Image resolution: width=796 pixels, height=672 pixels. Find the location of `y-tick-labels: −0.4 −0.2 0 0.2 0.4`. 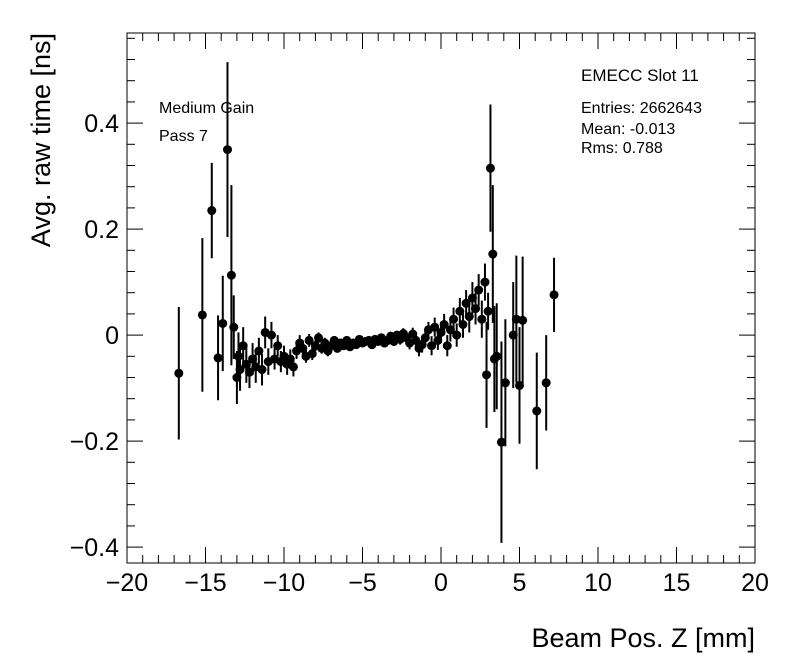

y-tick-labels: −0.4 −0.2 0 0.2 0.4 is located at coordinates (94, 336).